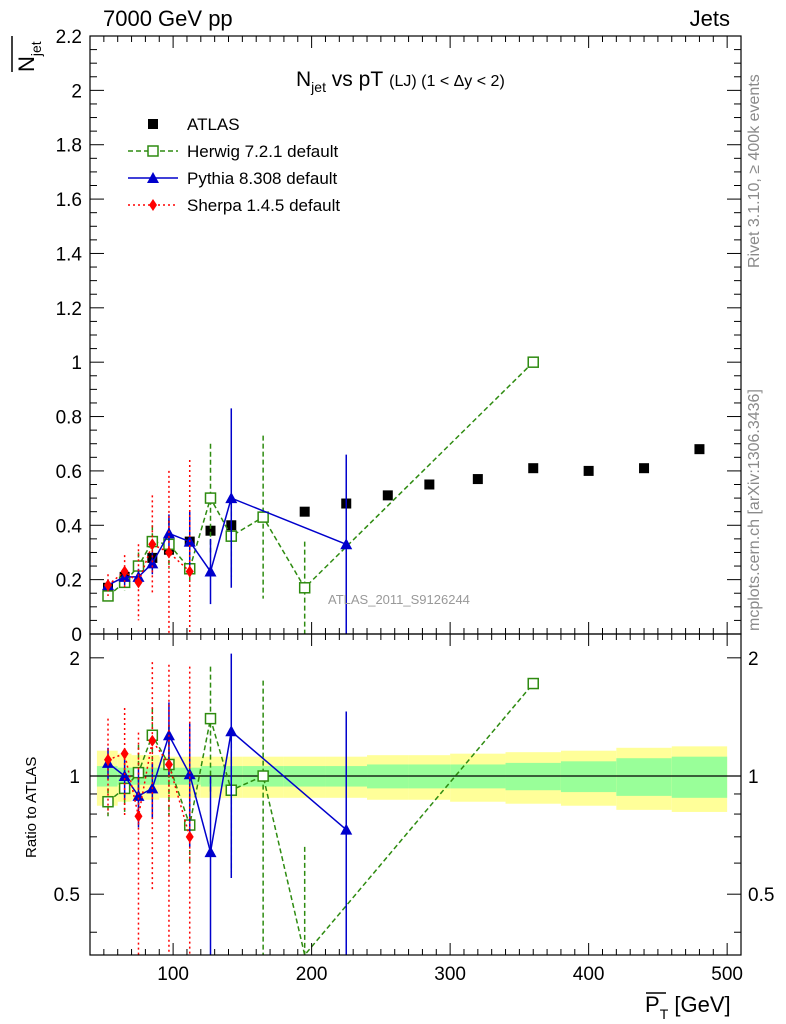 Image resolution: width=786 pixels, height=1024 pixels. Describe the element at coordinates (589, 974) in the screenshot. I see `x-tick-label: 400` at that location.